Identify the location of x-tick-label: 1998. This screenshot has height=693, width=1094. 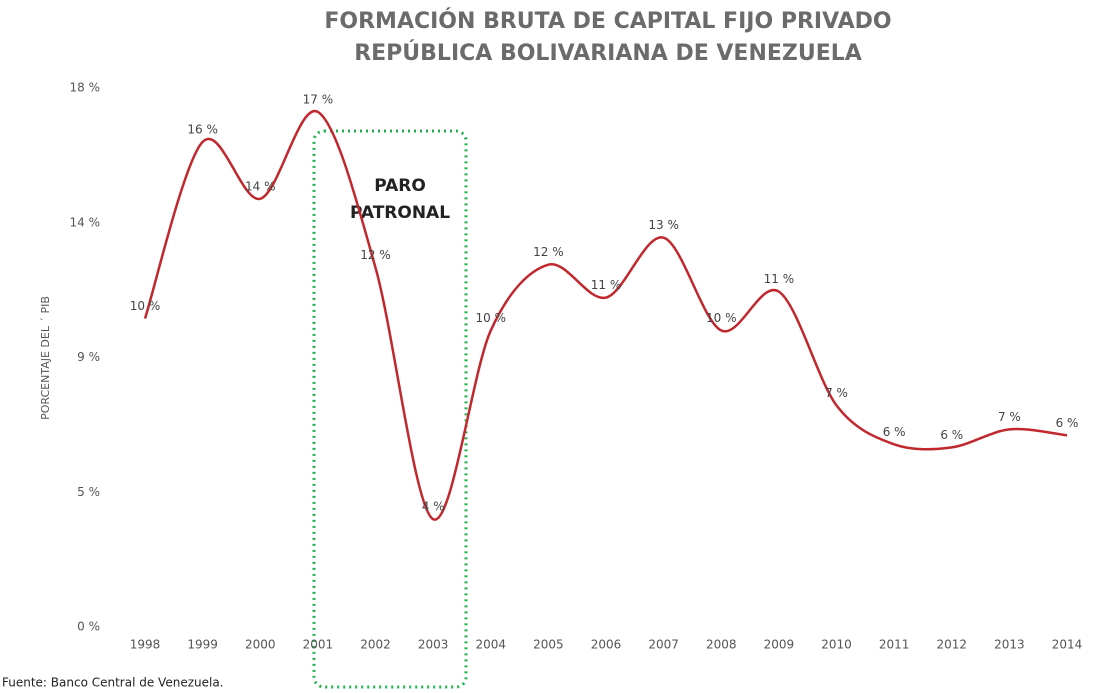
(145, 645).